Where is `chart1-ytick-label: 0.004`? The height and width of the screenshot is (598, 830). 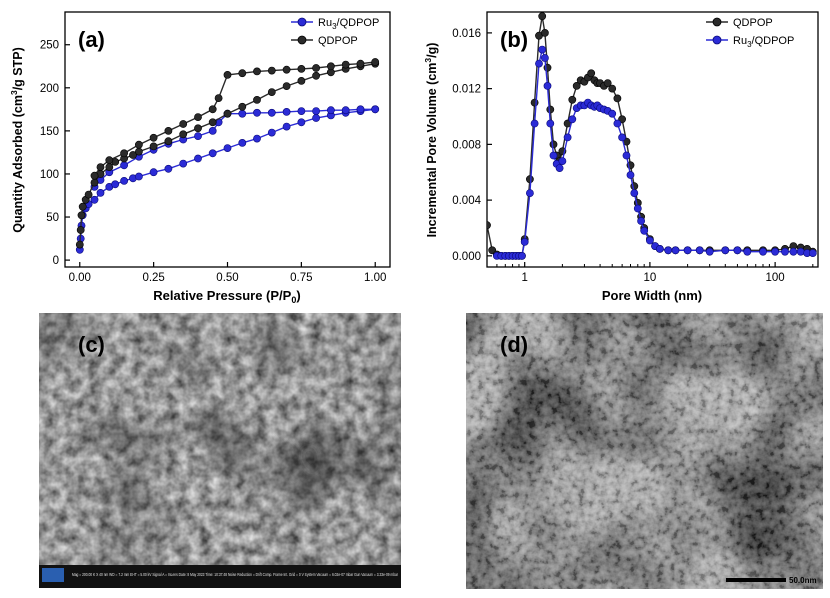 chart1-ytick-label: 0.004 is located at coordinates (466, 201).